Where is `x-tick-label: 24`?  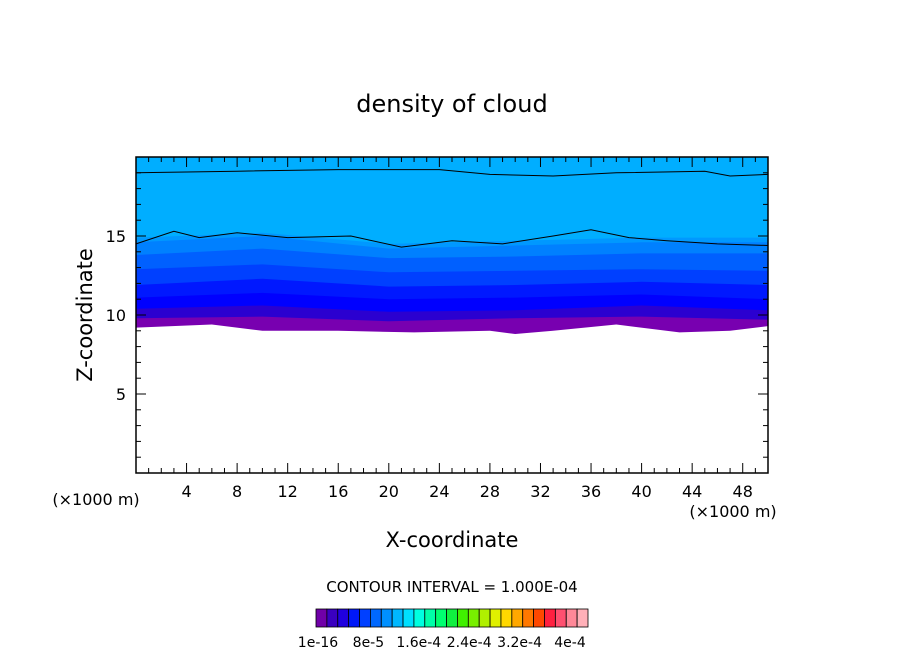
x-tick-label: 24 is located at coordinates (439, 491).